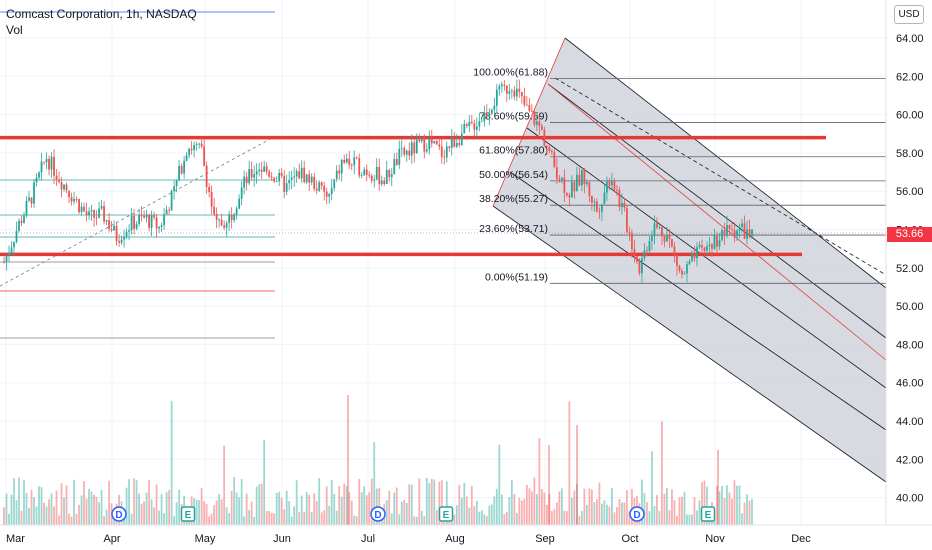  I want to click on price-tick-label: 44.00, so click(910, 422).